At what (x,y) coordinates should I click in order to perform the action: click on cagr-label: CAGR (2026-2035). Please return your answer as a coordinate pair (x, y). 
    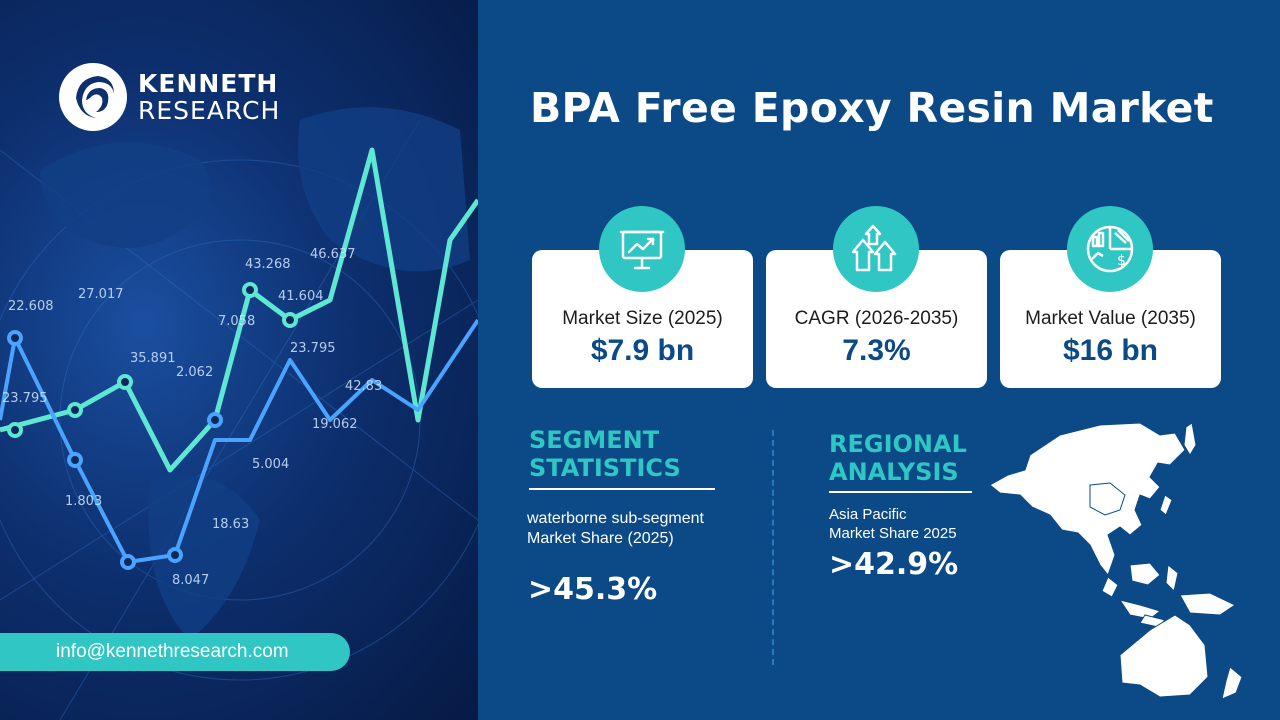
    Looking at the image, I should click on (876, 318).